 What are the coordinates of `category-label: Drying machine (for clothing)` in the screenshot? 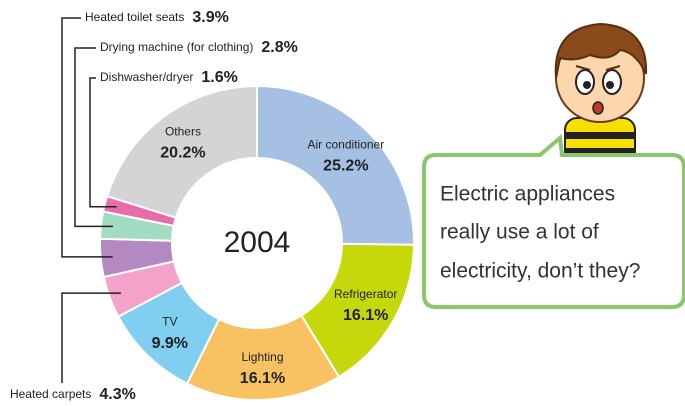 It's located at (176, 47).